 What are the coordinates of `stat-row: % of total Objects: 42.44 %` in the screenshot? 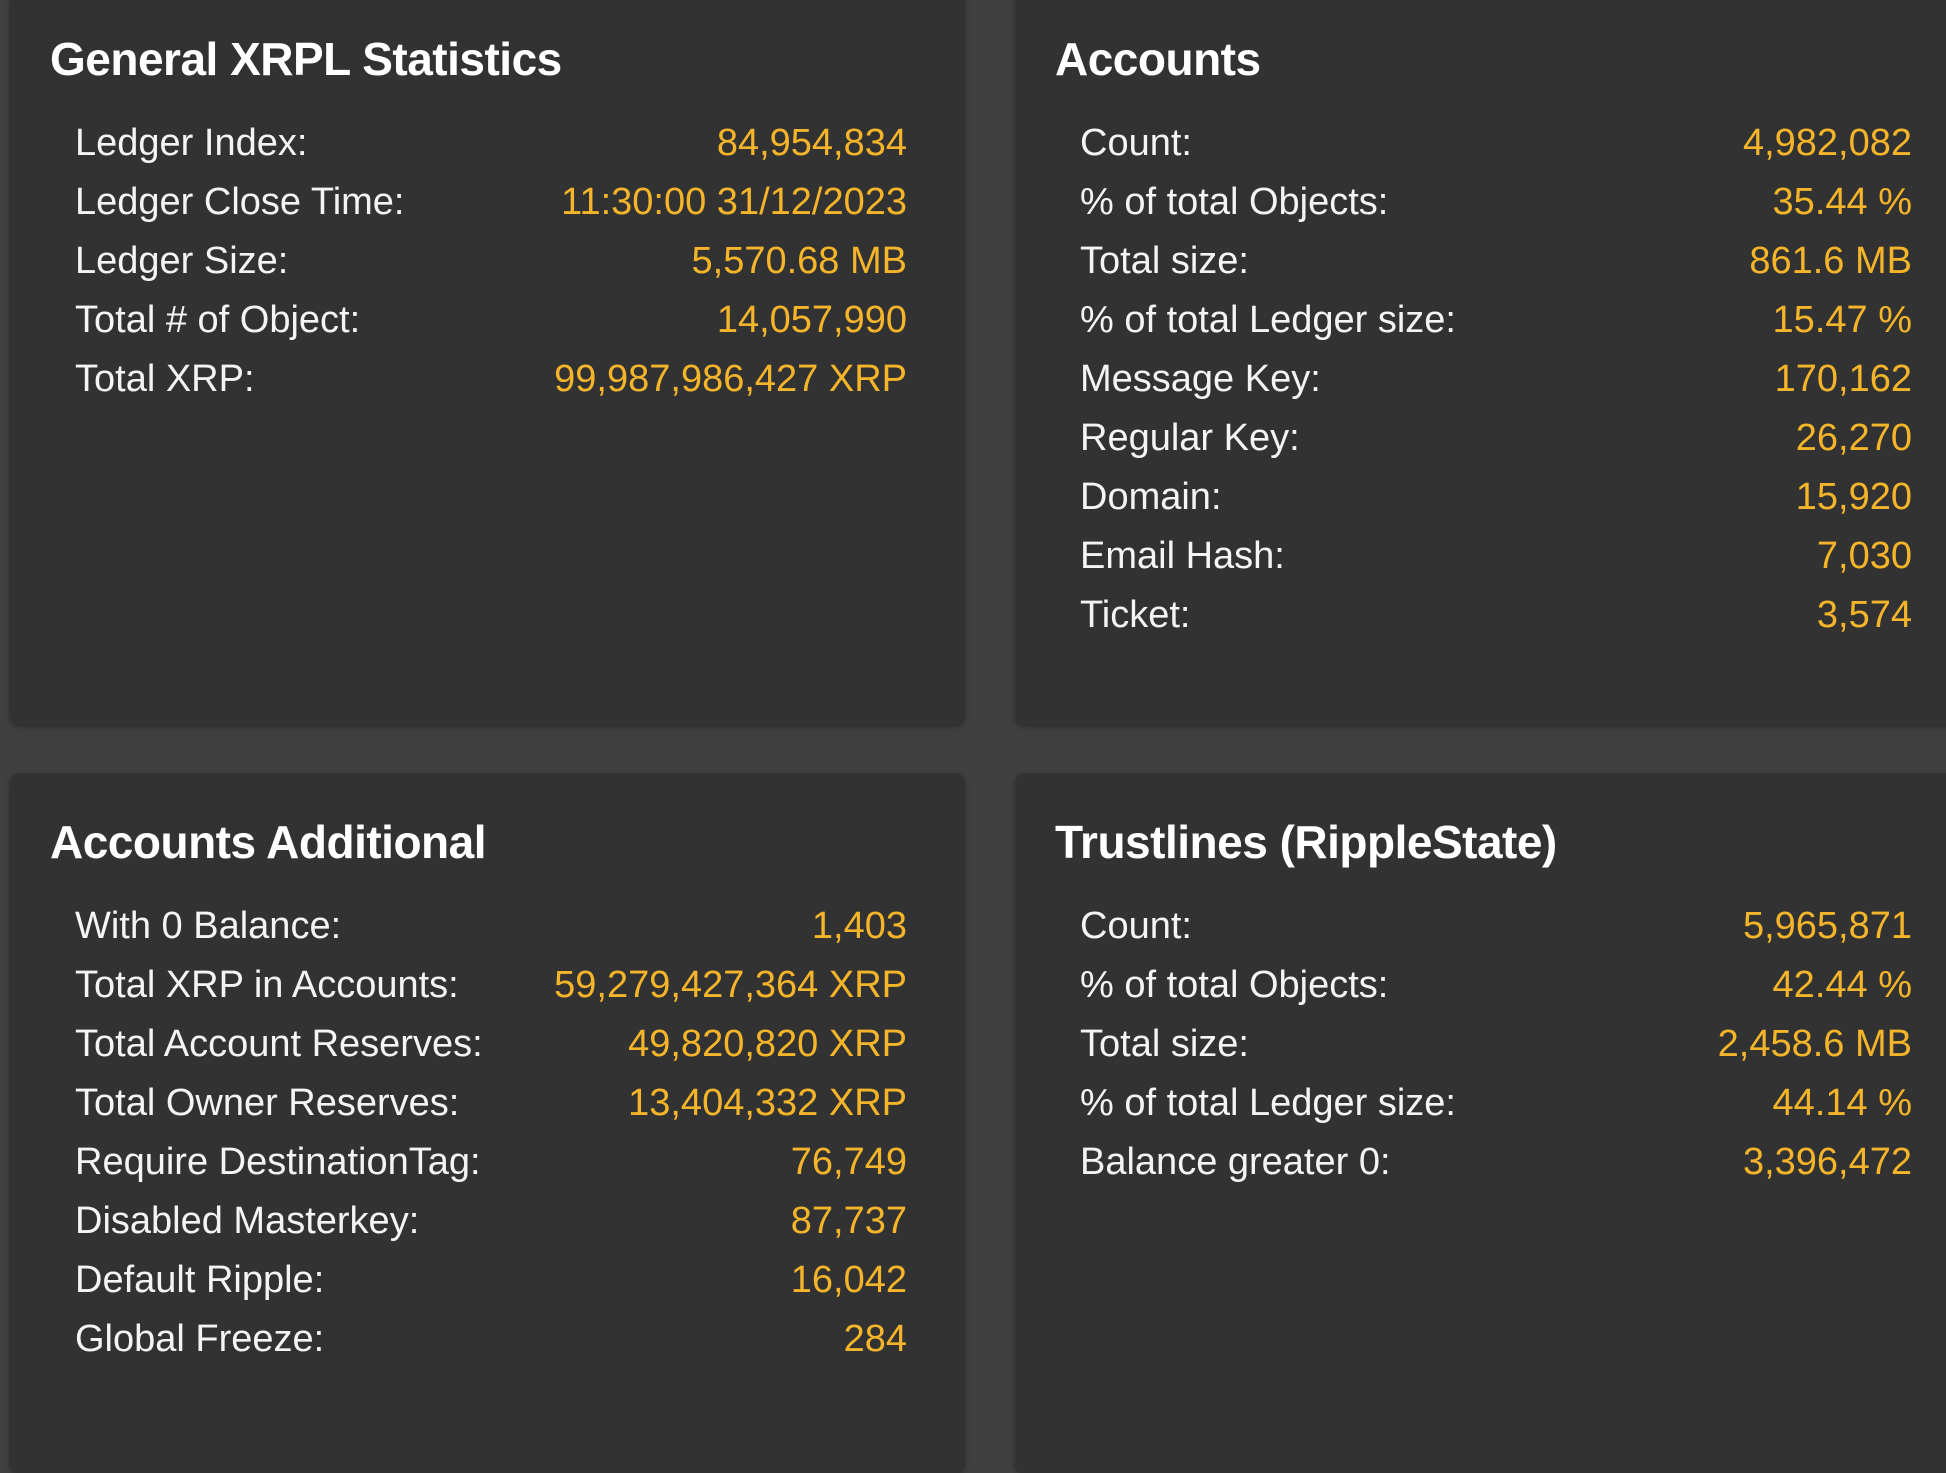 It's located at (1496, 993).